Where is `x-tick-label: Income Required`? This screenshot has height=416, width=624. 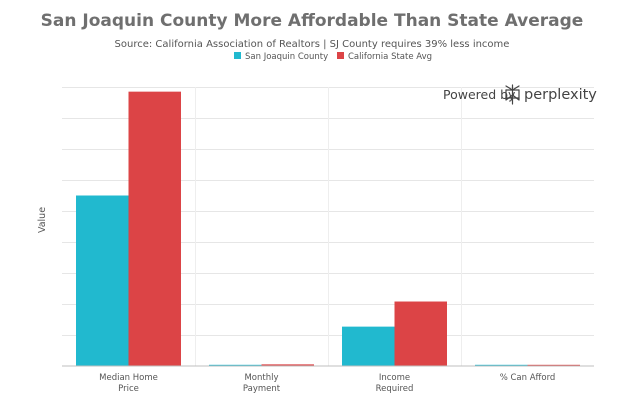 x-tick-label: Income Required is located at coordinates (395, 383).